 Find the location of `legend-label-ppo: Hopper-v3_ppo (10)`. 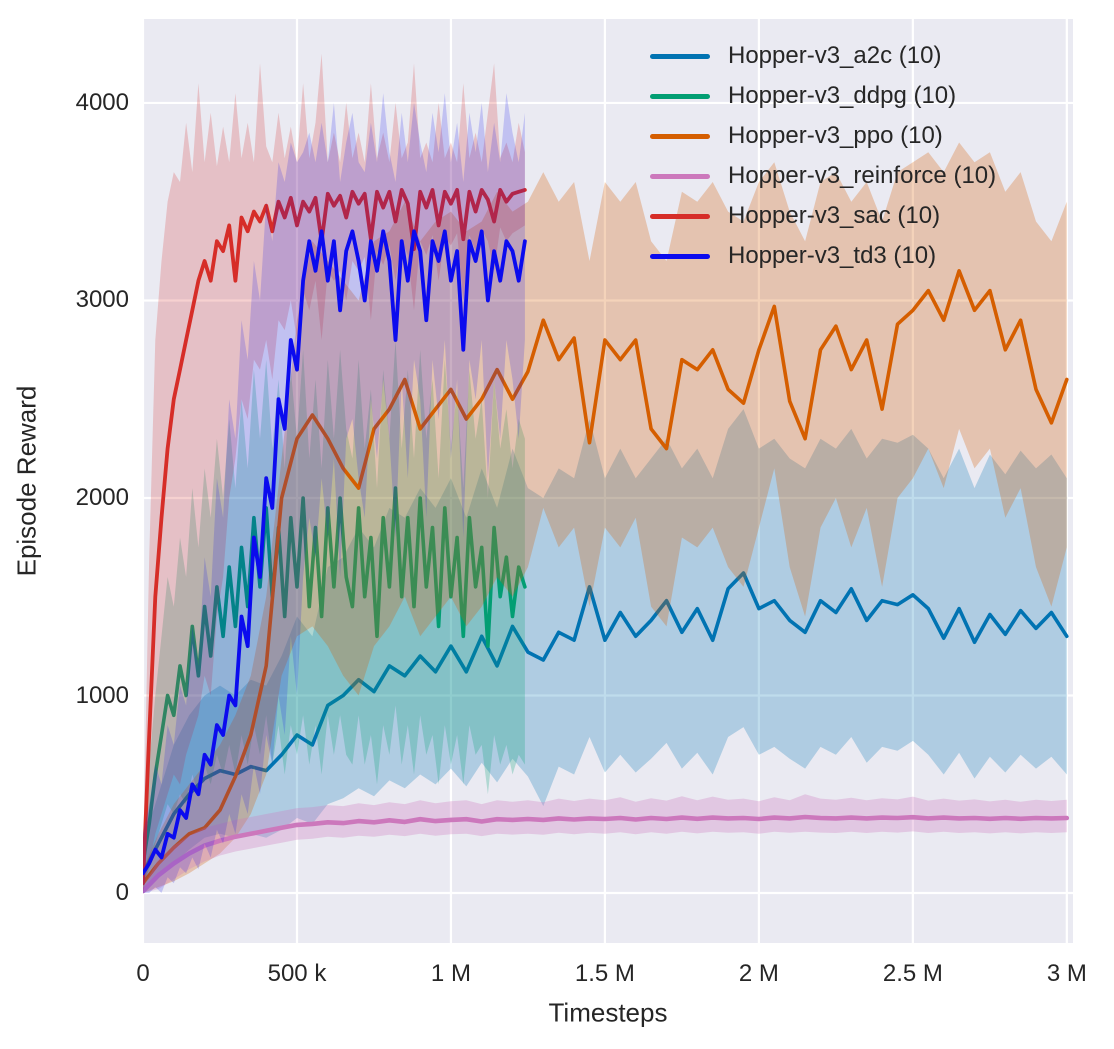

legend-label-ppo: Hopper-v3_ppo (10) is located at coordinates (835, 135).